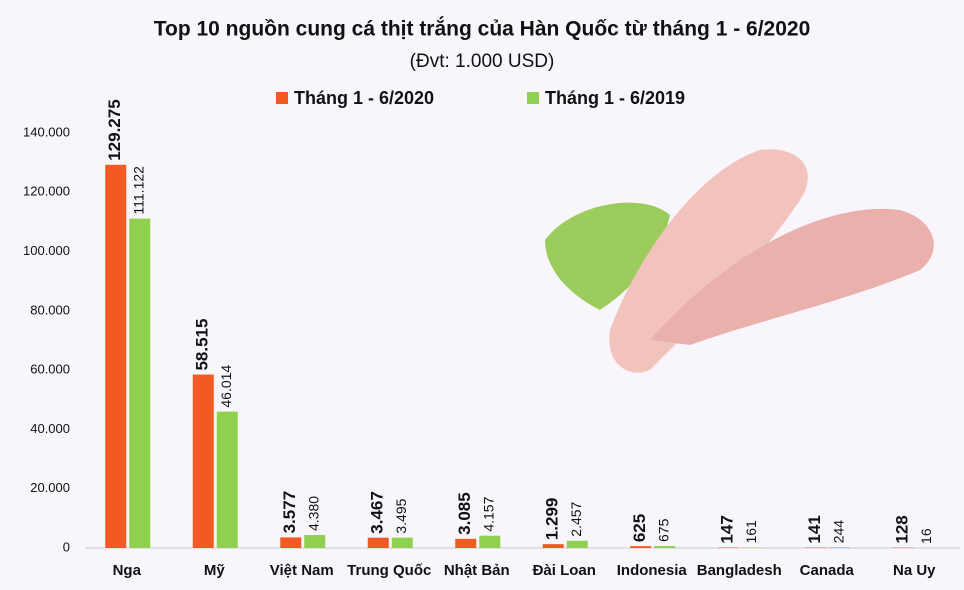 The width and height of the screenshot is (964, 590). What do you see at coordinates (289, 512) in the screenshot?
I see `value-label: 3.577` at bounding box center [289, 512].